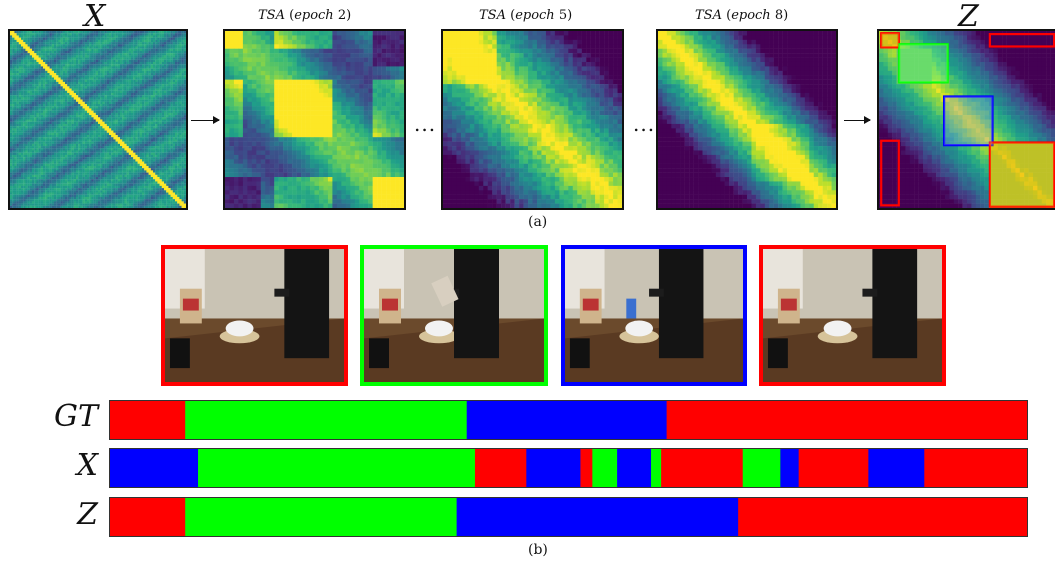 This screenshot has height=565, width=1055. Describe the element at coordinates (538, 222) in the screenshot. I see `caption-a: (a)` at that location.